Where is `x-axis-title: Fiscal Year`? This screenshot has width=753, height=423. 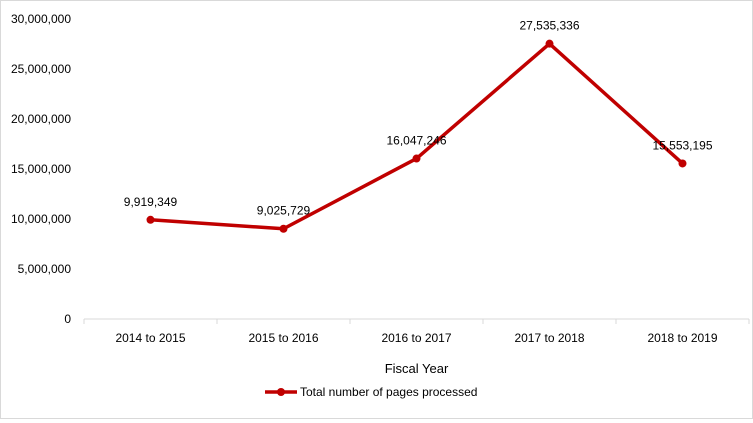 x-axis-title: Fiscal Year is located at coordinates (417, 368).